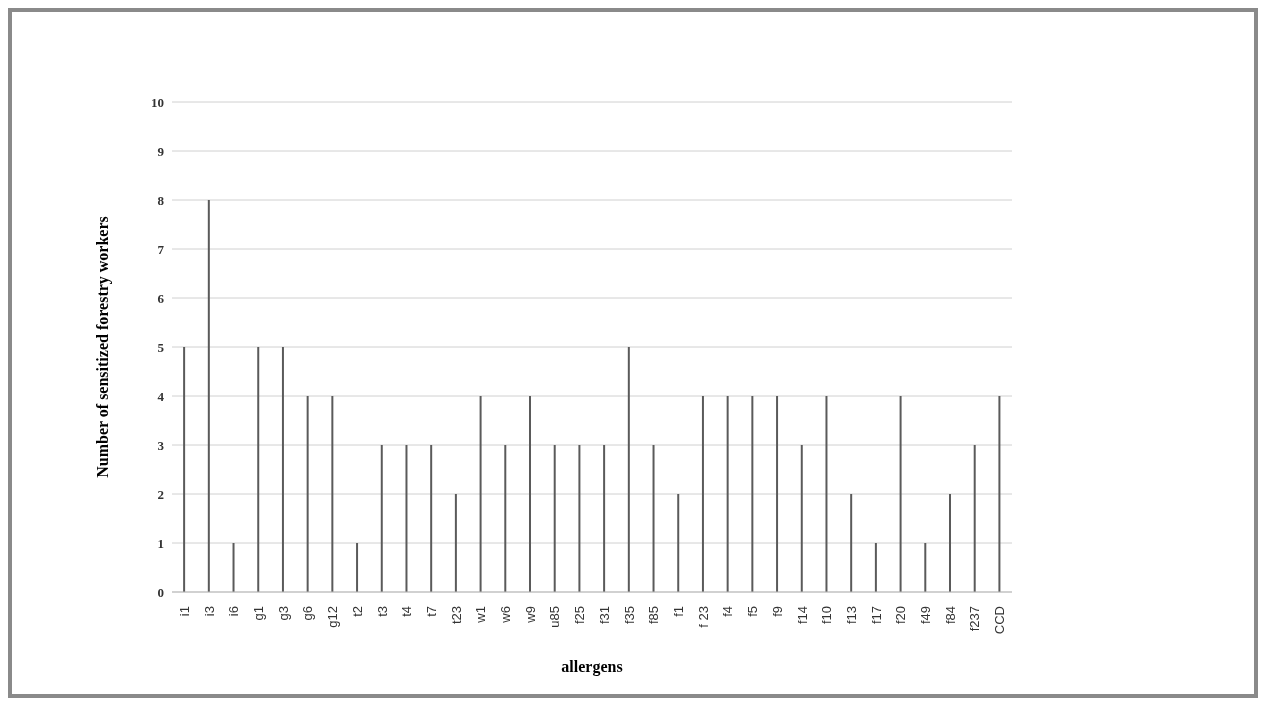 The image size is (1277, 708). I want to click on y-tick-label: 3, so click(161, 445).